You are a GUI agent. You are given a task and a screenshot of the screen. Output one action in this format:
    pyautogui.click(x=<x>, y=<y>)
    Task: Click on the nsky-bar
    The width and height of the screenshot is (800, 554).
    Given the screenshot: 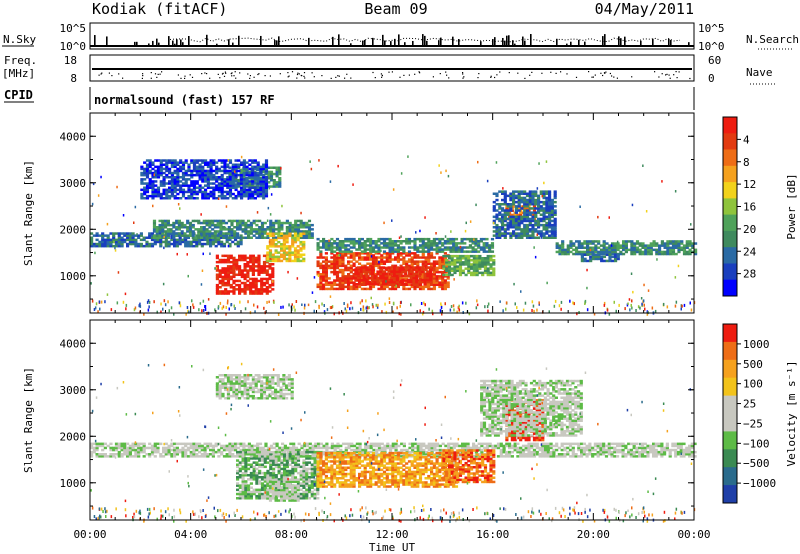 What is the action you would take?
    pyautogui.click(x=177, y=42)
    